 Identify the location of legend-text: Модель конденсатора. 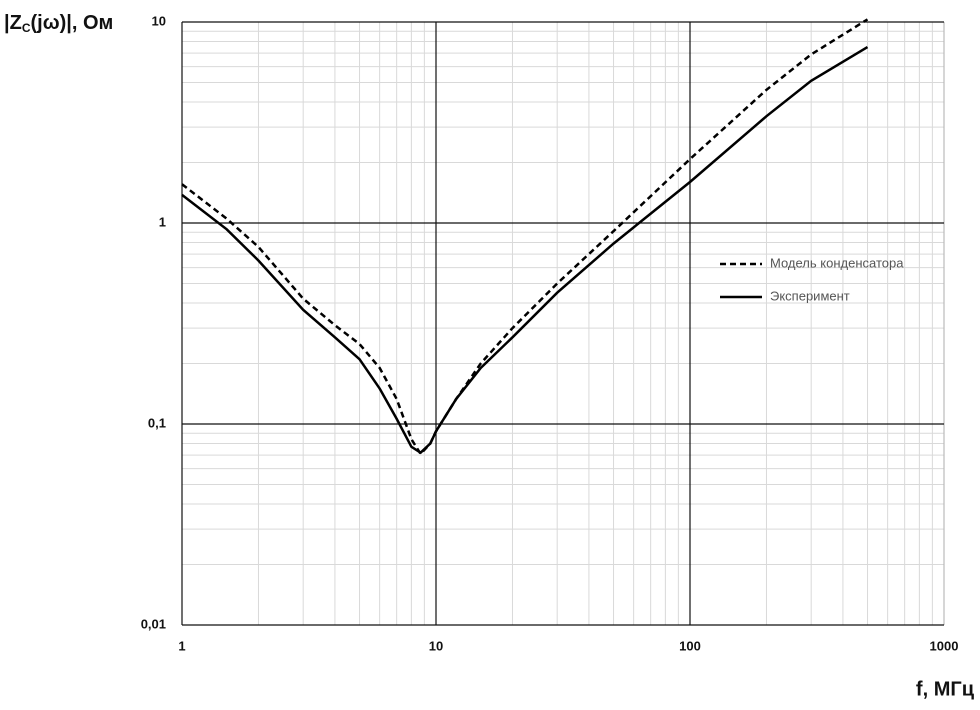
(837, 262).